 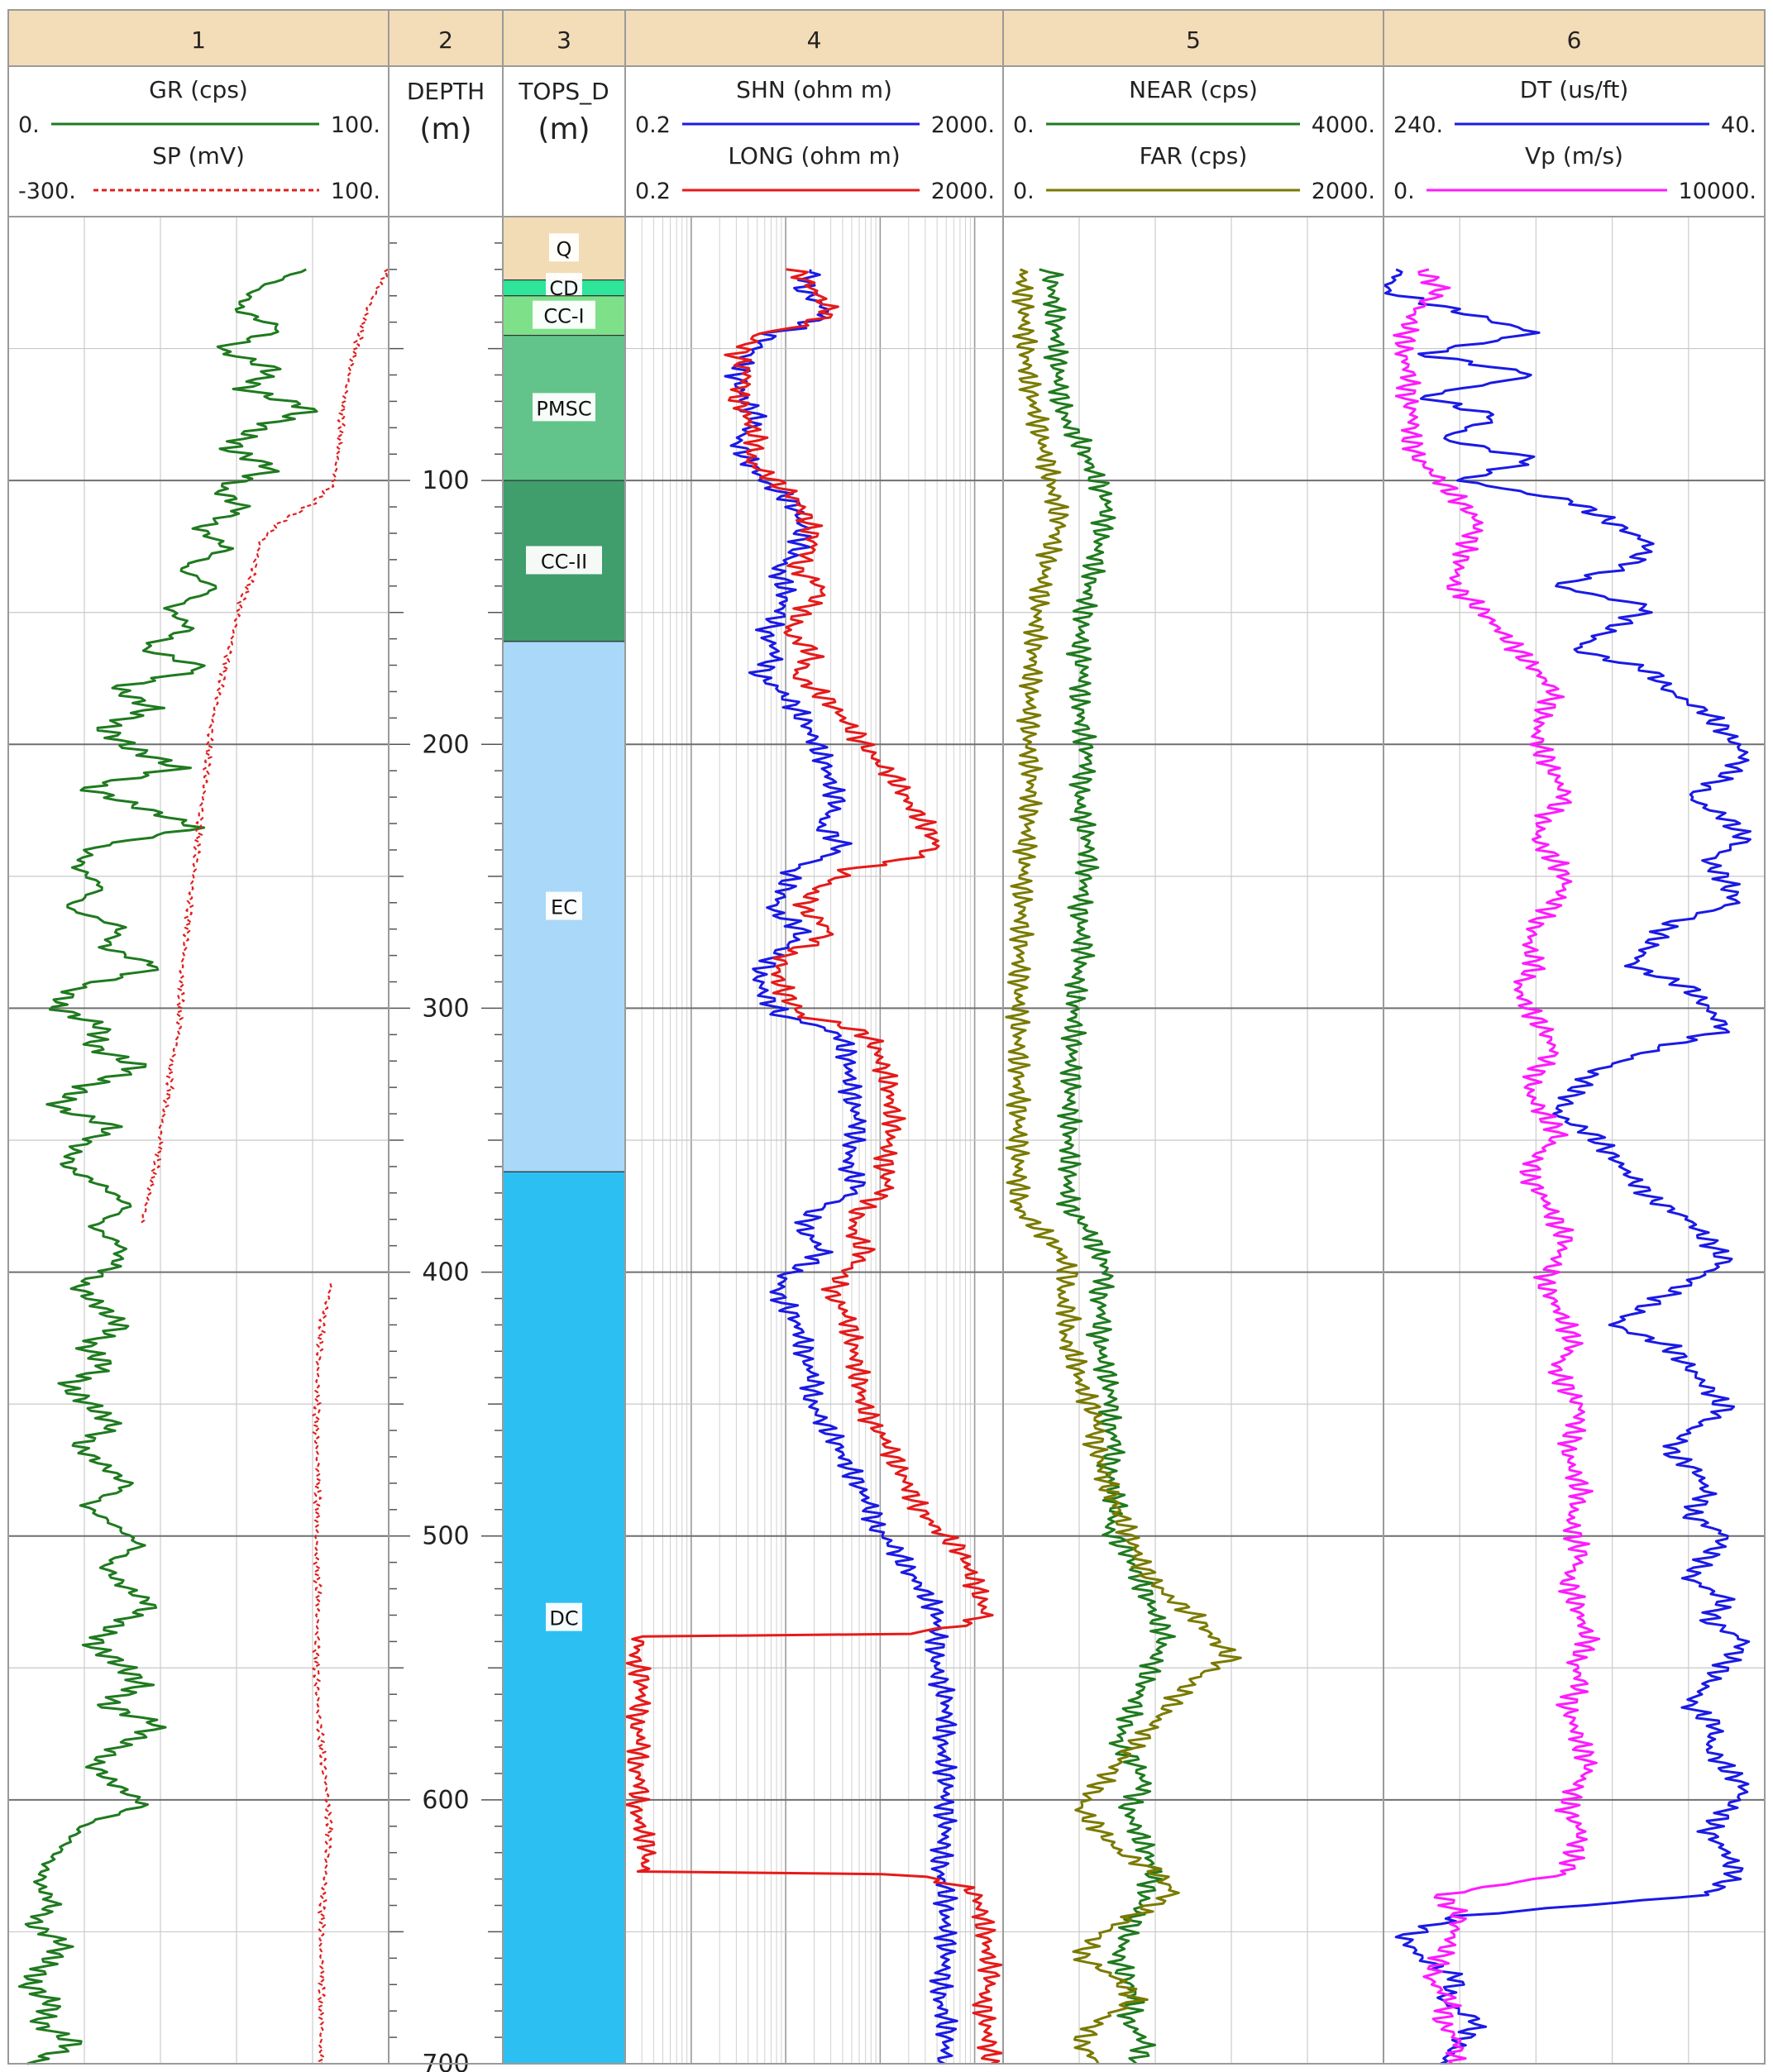 I want to click on curve-min-label: 240., so click(x=1418, y=125).